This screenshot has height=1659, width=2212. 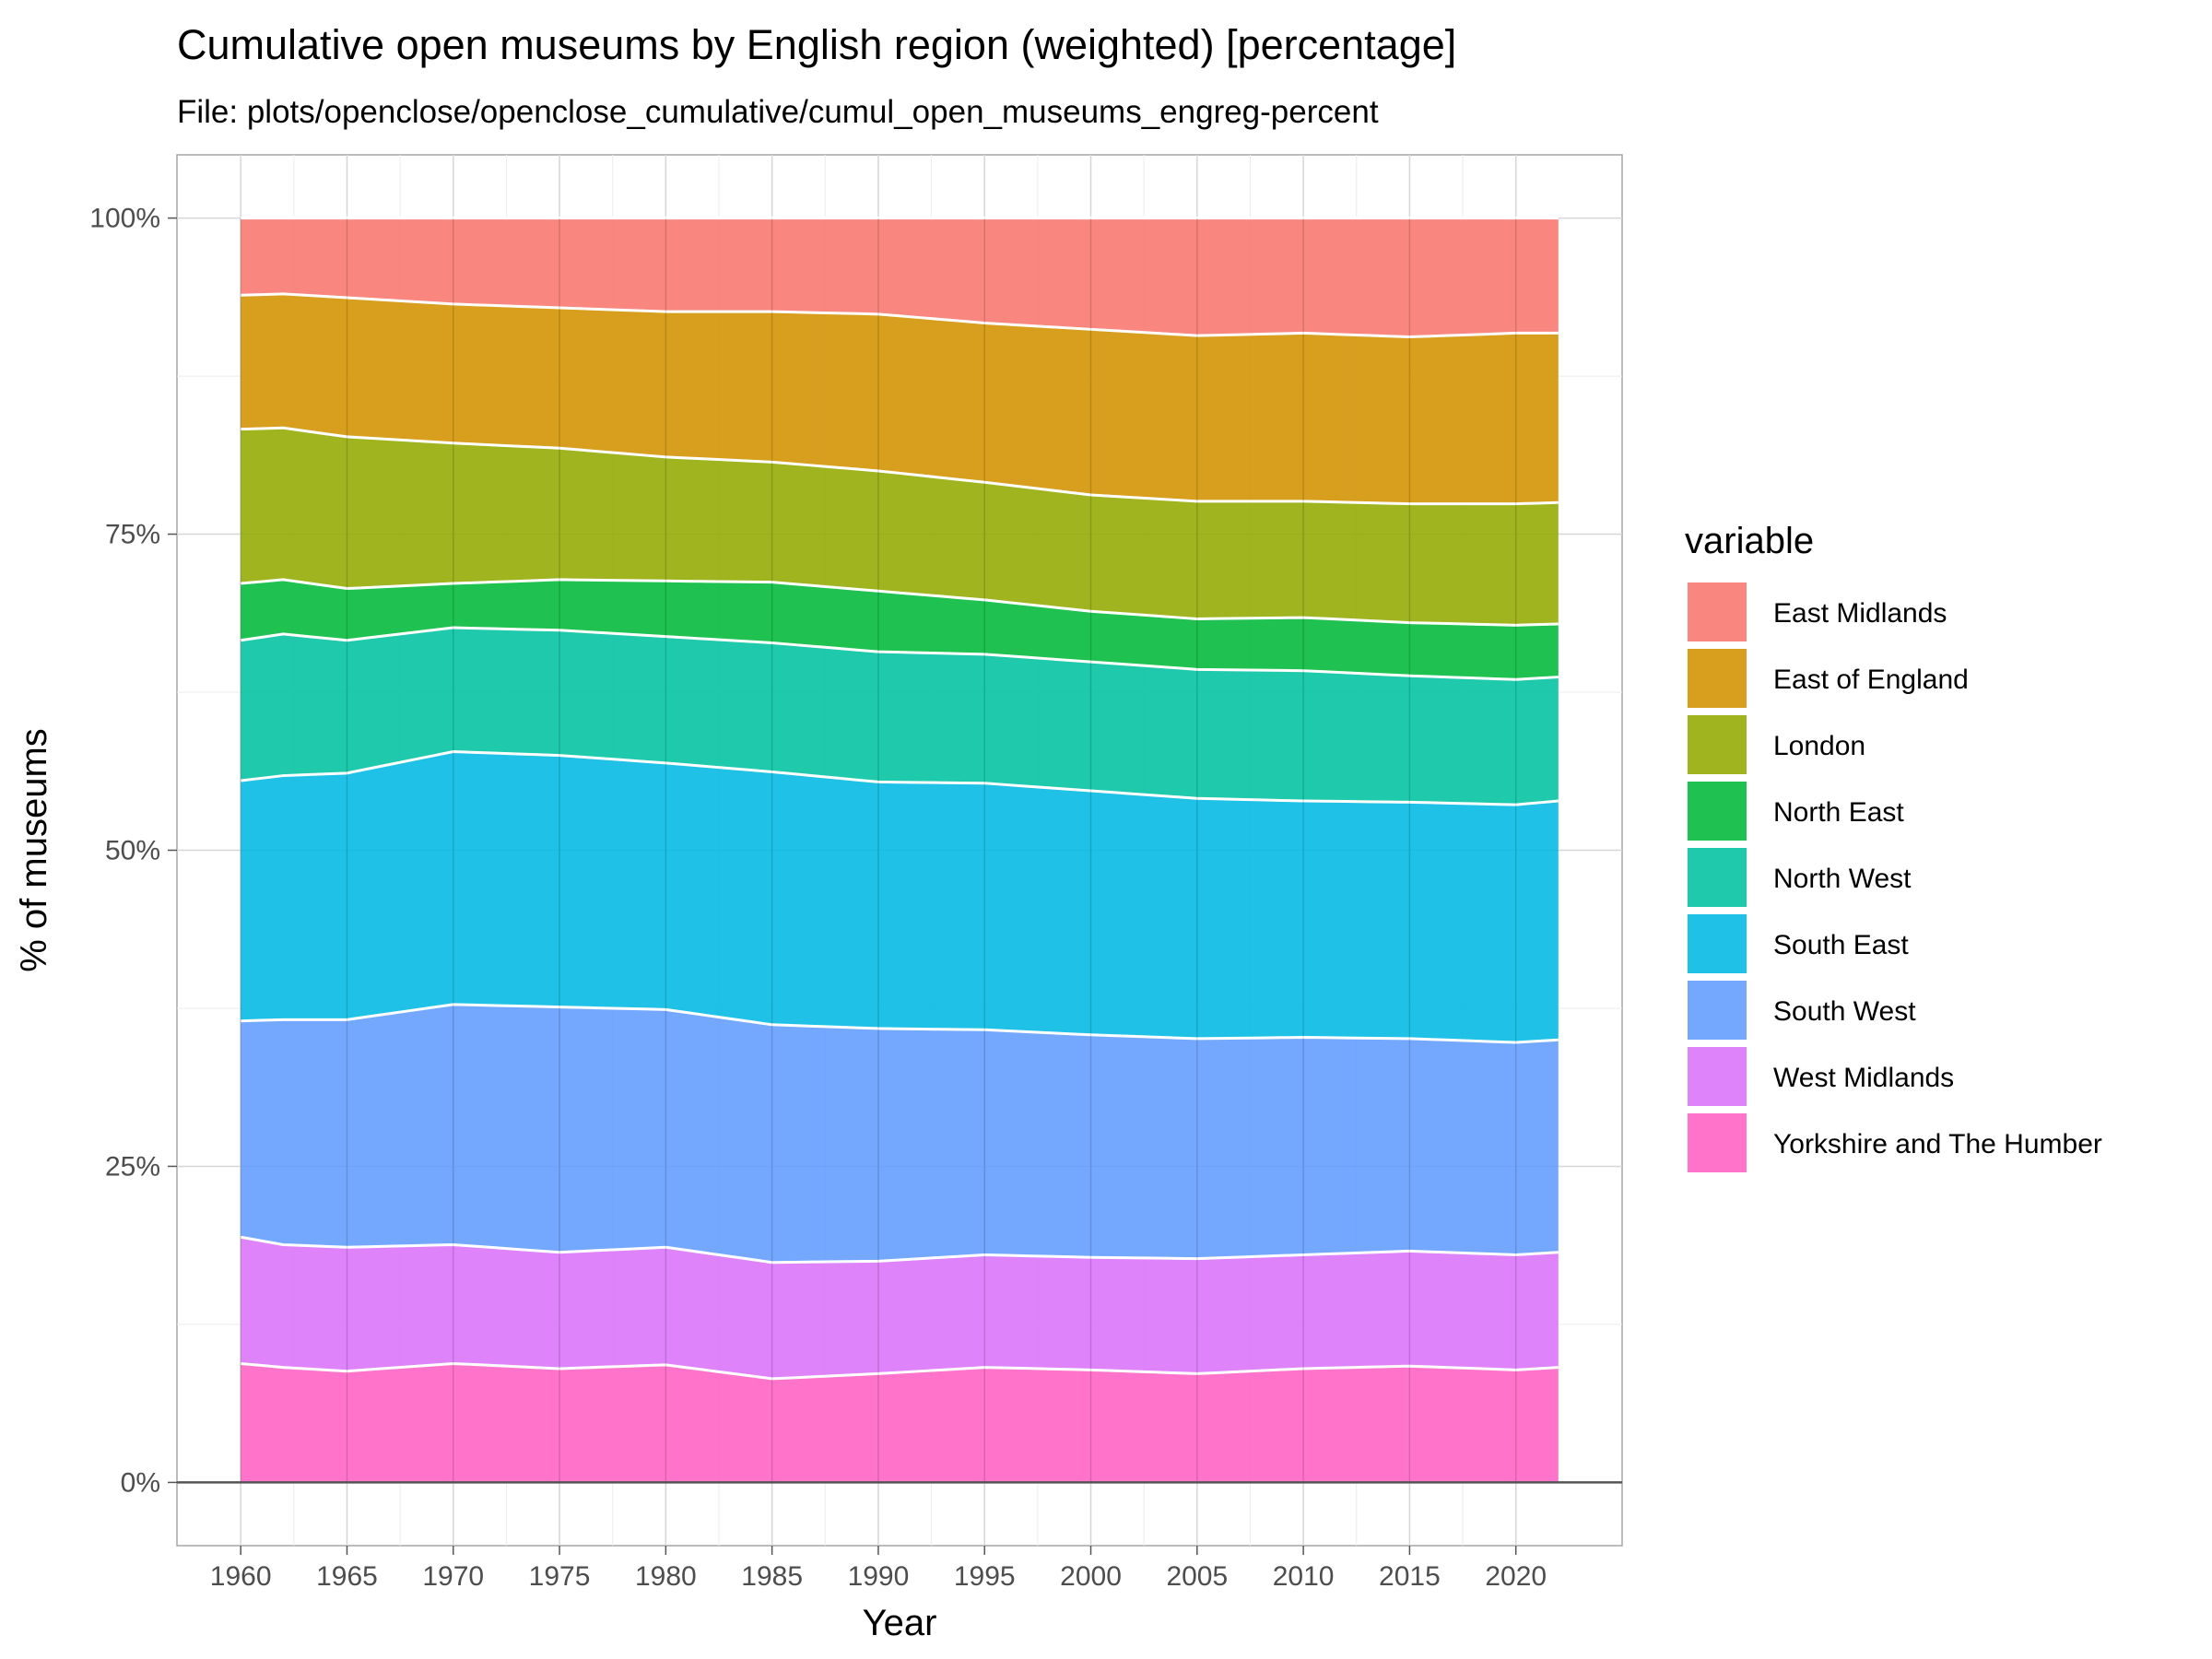 I want to click on x-tick-label: 2005, so click(x=1197, y=1576).